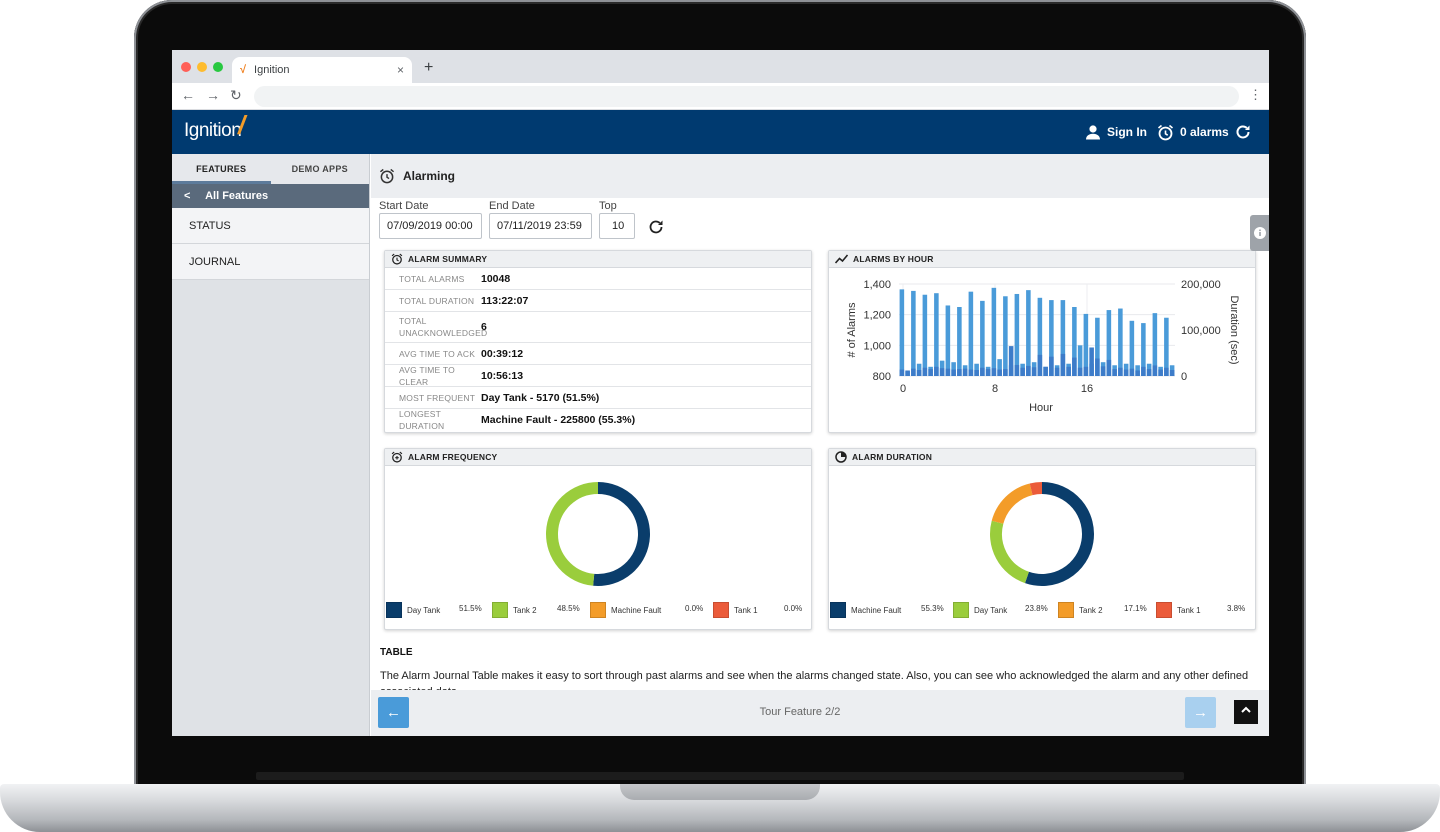 Image resolution: width=1440 pixels, height=832 pixels. I want to click on legend-label: Machine Fault, so click(876, 610).